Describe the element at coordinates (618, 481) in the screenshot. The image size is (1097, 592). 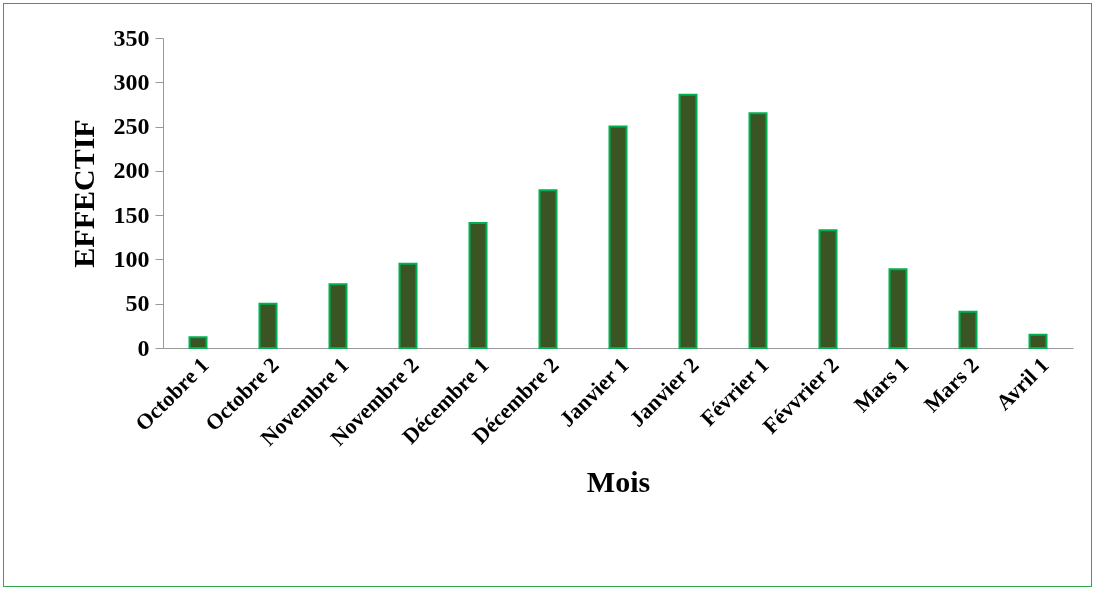
I see `x-axis-title: Mois` at that location.